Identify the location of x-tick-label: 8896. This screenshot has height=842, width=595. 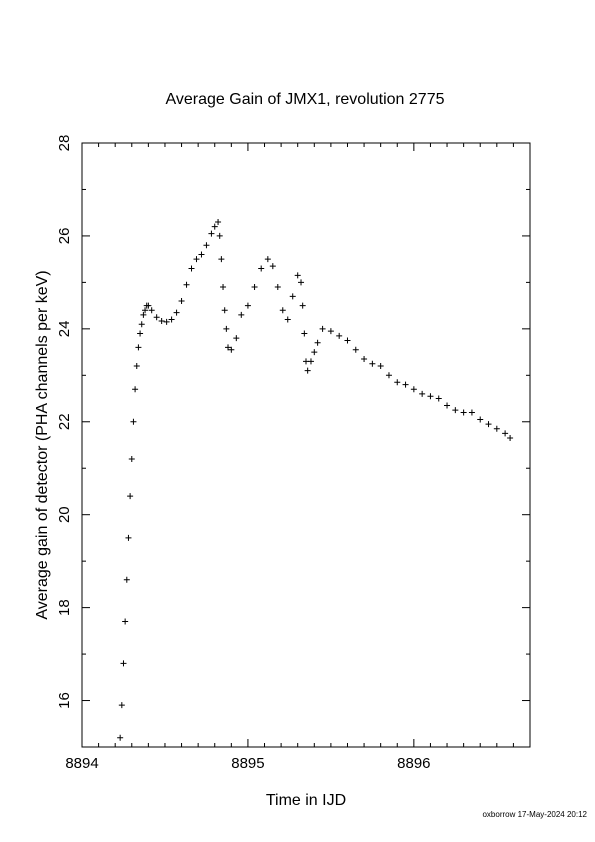
(413, 763).